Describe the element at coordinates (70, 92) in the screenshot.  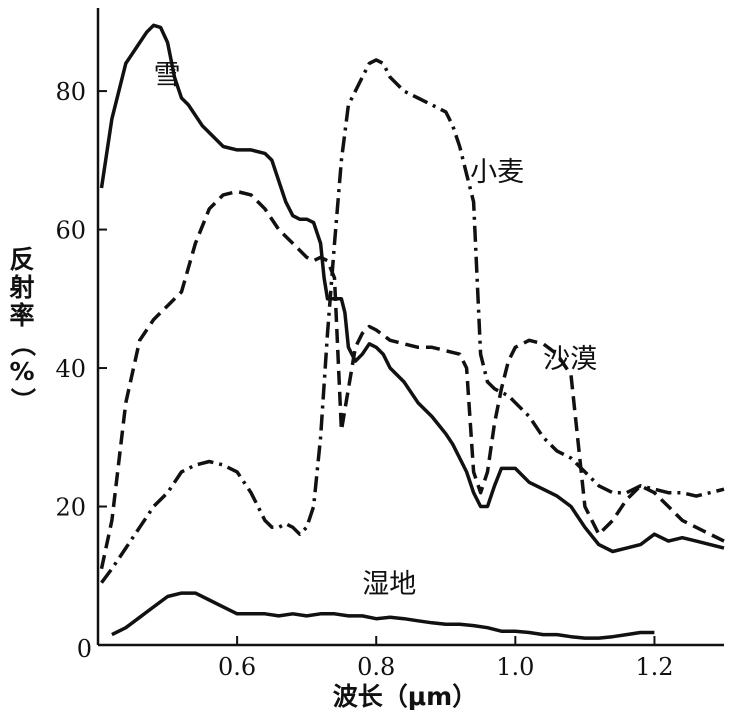
I see `y-tick-label: 80` at that location.